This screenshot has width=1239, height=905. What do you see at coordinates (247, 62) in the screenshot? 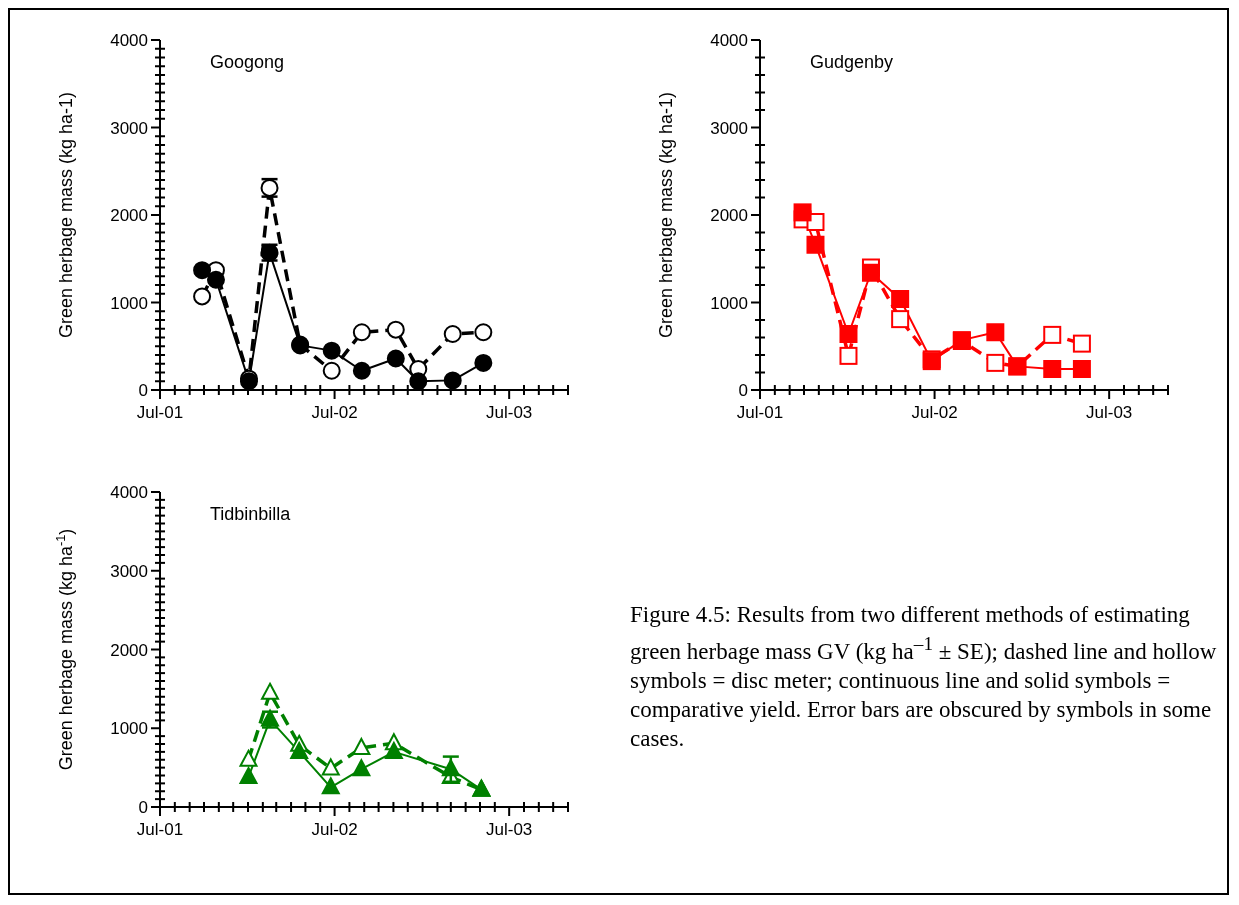
I see `text: Googong` at bounding box center [247, 62].